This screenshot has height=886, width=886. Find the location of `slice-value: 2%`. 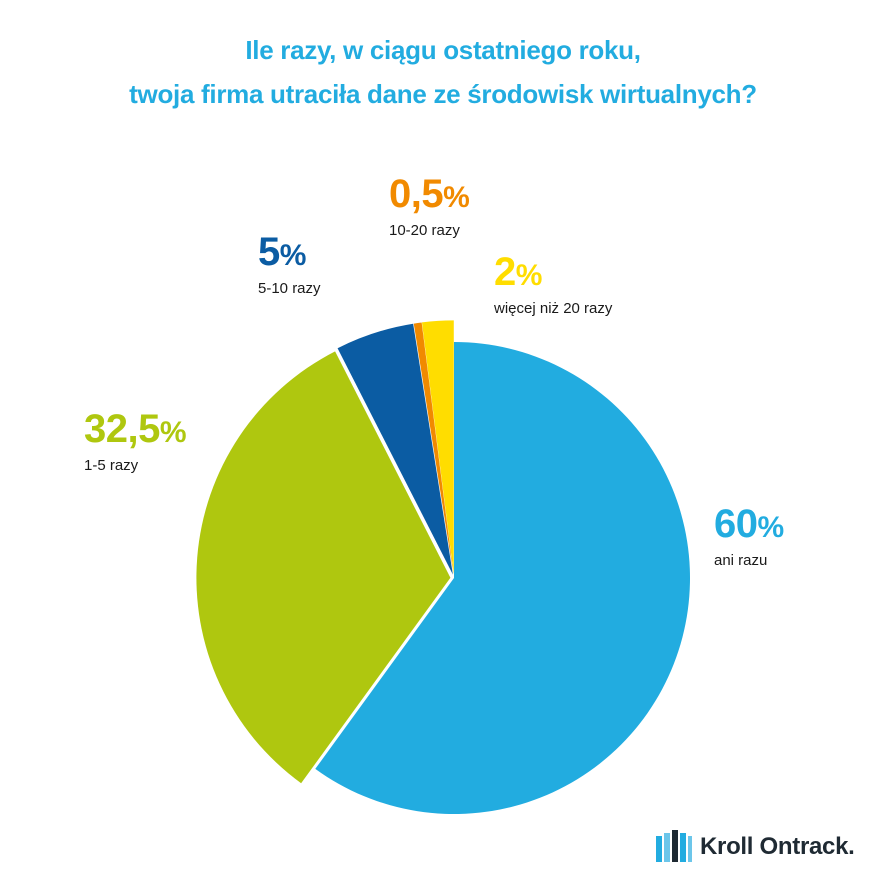

slice-value: 2% is located at coordinates (553, 274).